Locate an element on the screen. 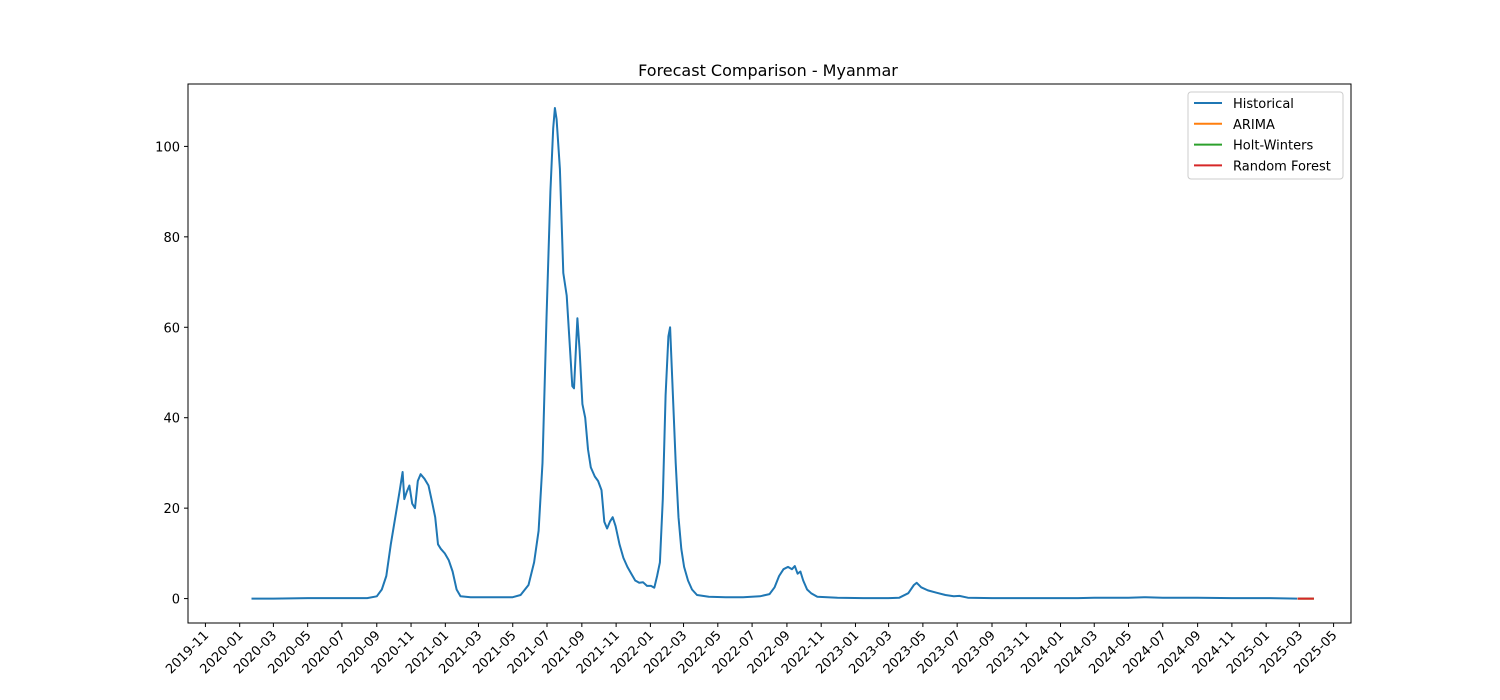 This screenshot has height=700, width=1500. legend-label: Holt-Winters is located at coordinates (1273, 146).